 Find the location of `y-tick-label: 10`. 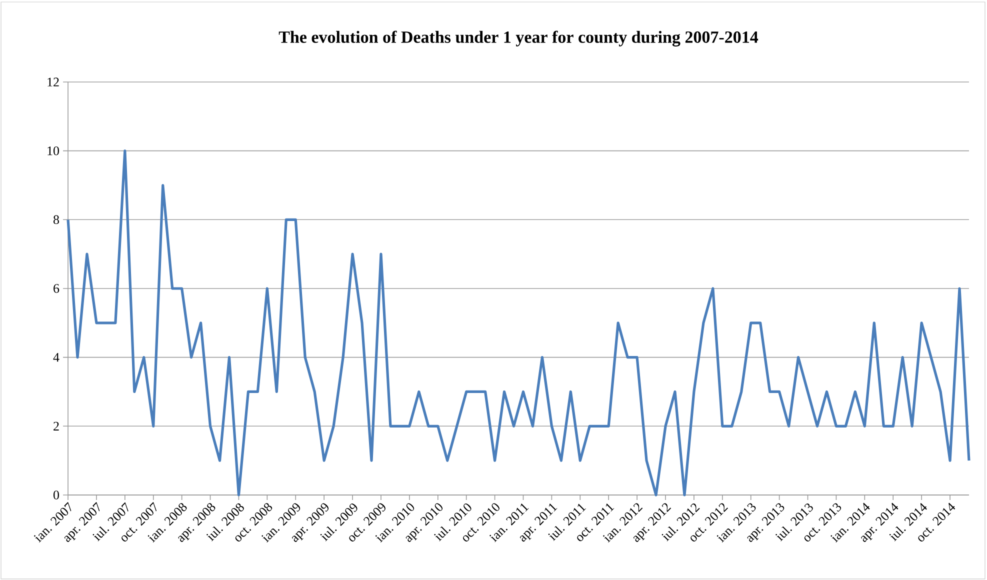

y-tick-label: 10 is located at coordinates (54, 151).